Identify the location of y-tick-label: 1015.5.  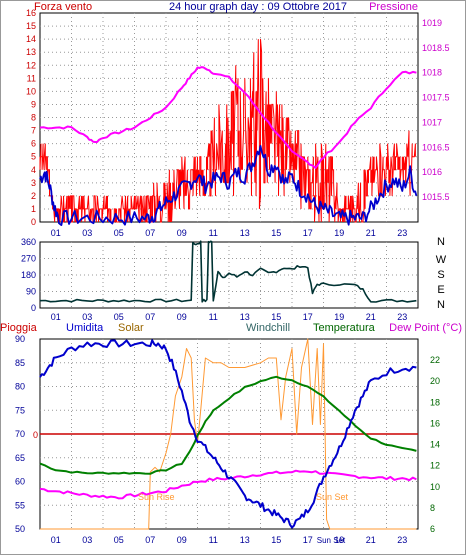
(436, 197).